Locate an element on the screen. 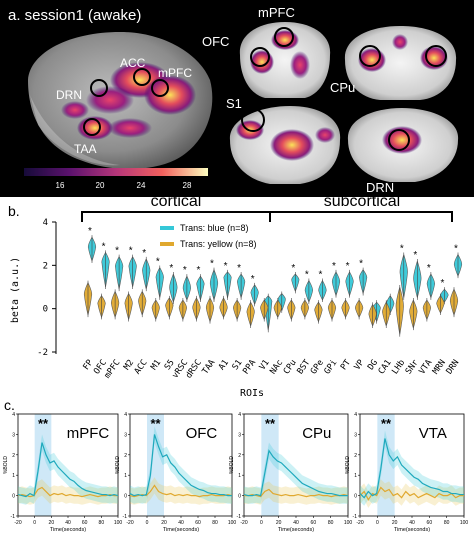 This screenshot has width=474, height=537. x-tick-label: S1 is located at coordinates (237, 365).